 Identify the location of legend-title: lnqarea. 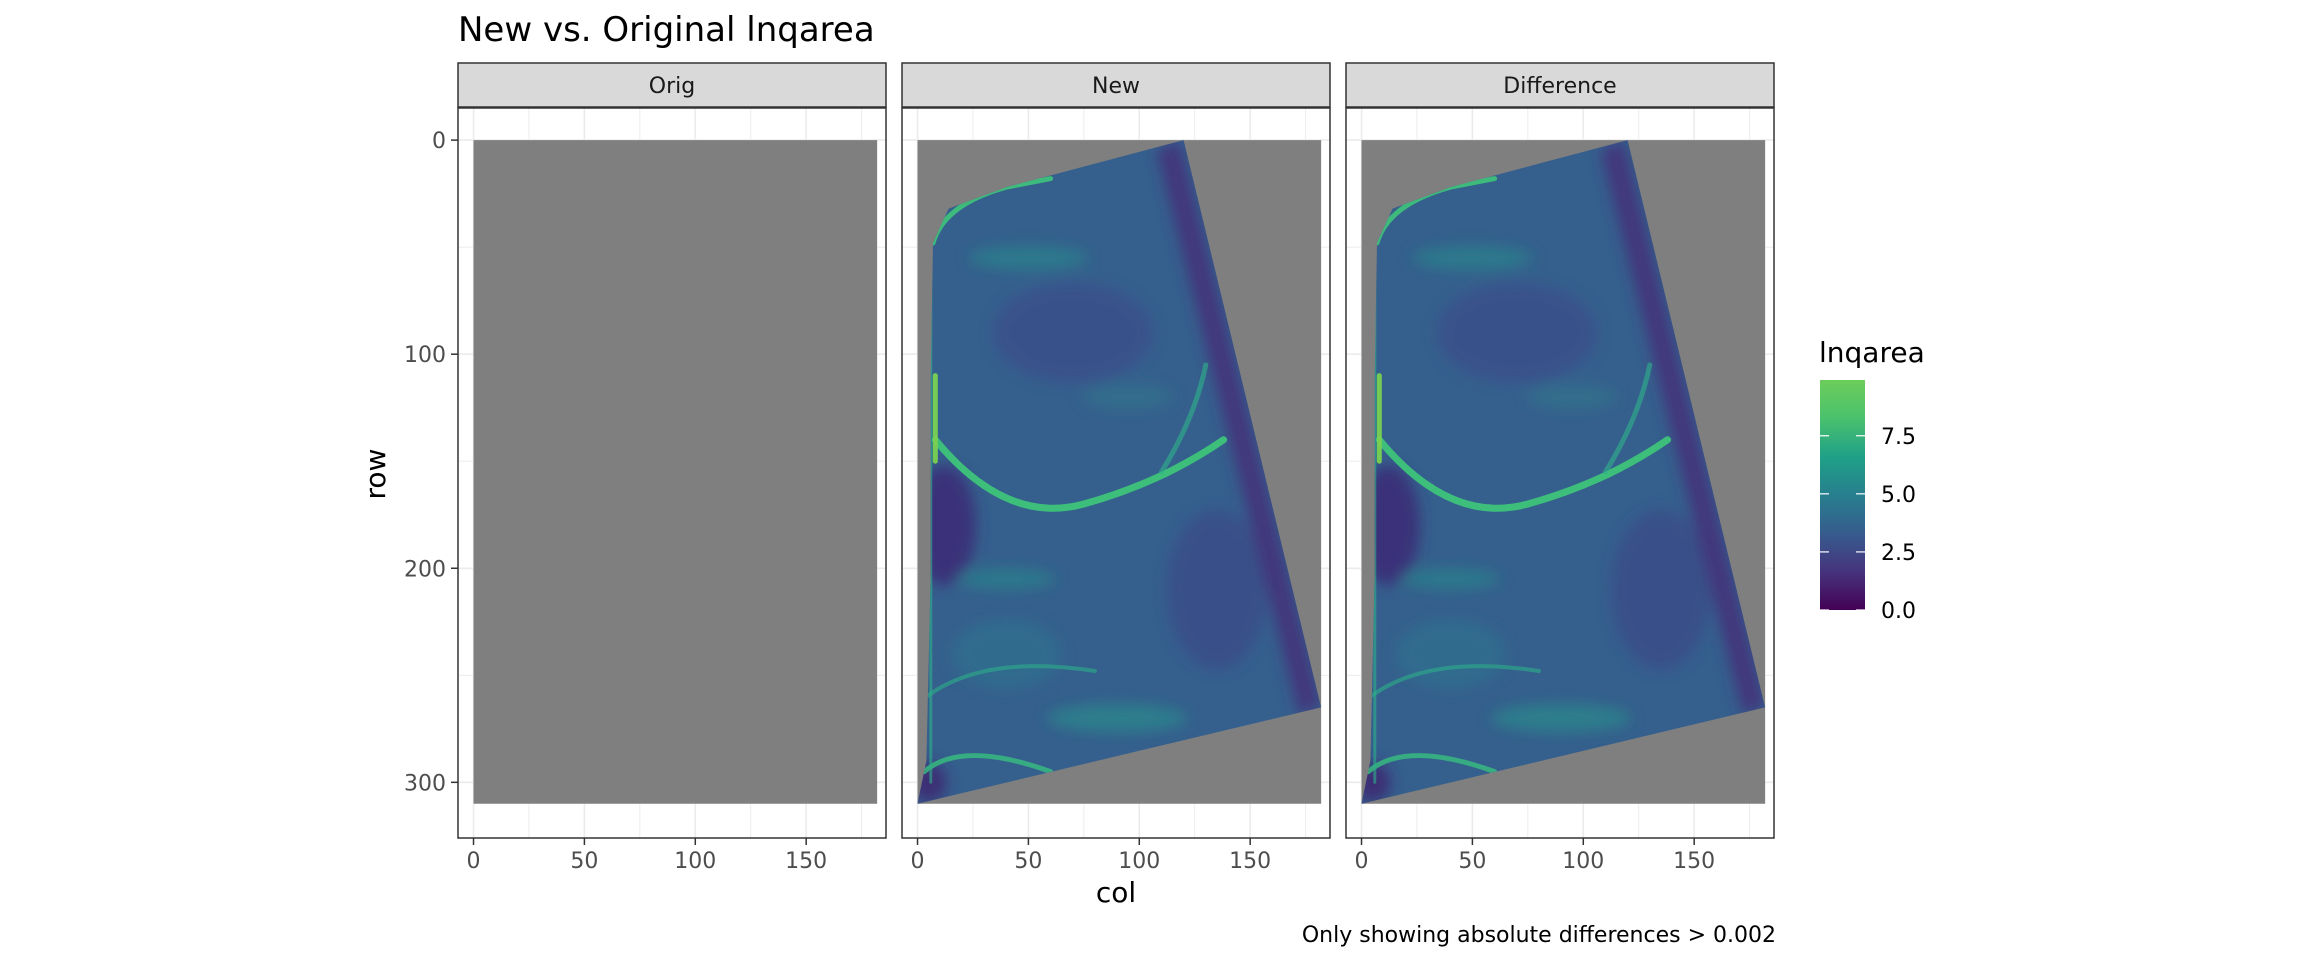
(1872, 352).